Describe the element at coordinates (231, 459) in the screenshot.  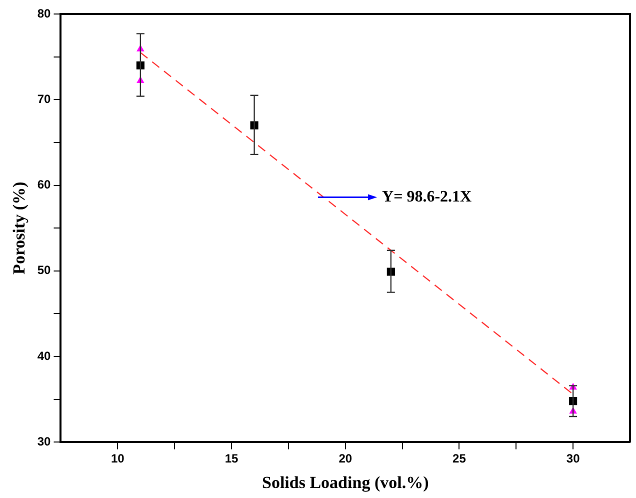
I see `x-tick-label: 15` at that location.